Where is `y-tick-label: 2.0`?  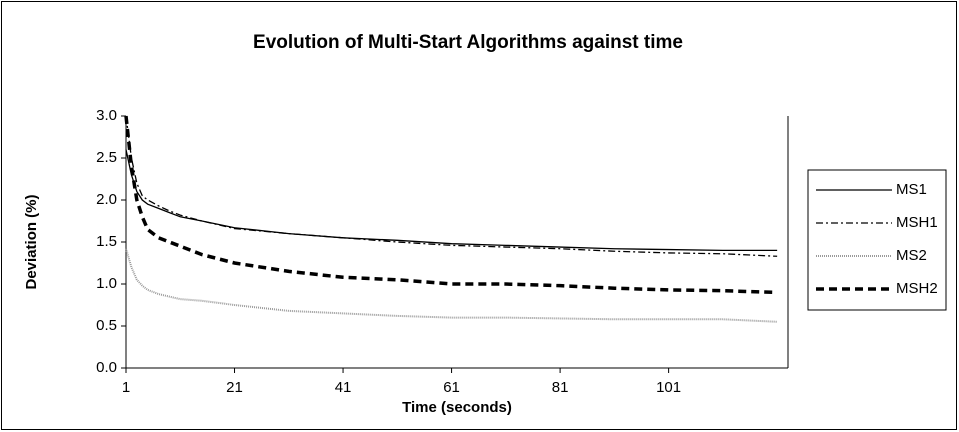
y-tick-label: 2.0 is located at coordinates (106, 199).